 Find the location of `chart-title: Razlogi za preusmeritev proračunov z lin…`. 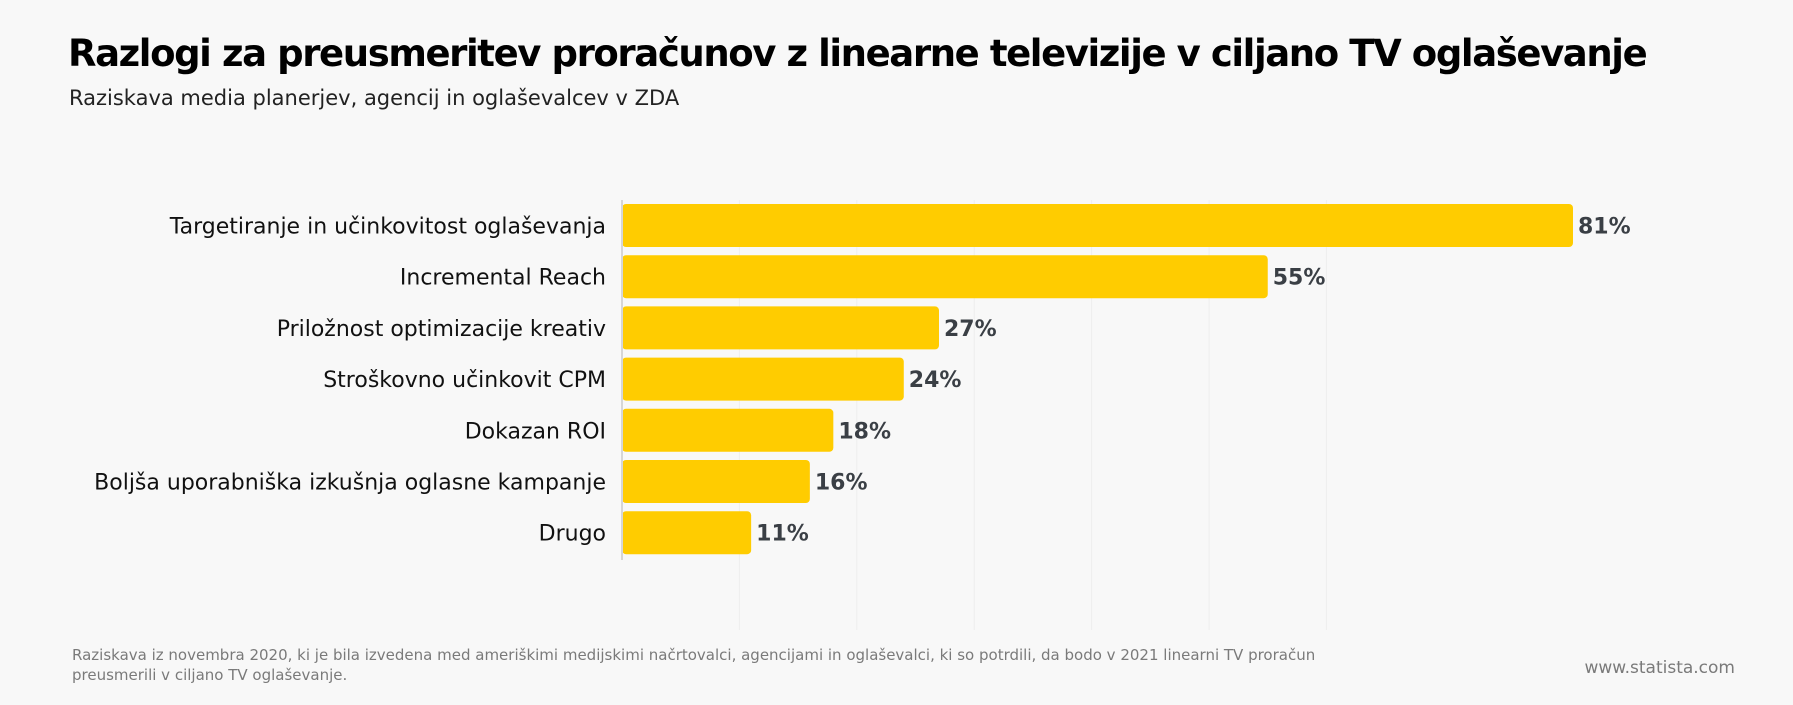

chart-title: Razlogi za preusmeritev proračunov z lin… is located at coordinates (858, 53).